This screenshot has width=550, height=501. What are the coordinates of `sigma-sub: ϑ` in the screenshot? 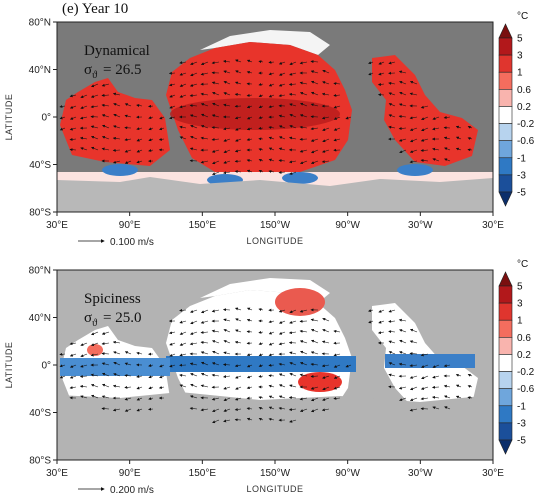 It's located at (94, 75).